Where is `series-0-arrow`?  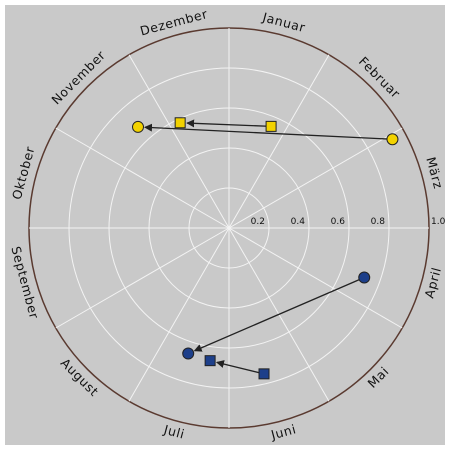
series-0-arrow is located at coordinates (229, 123).